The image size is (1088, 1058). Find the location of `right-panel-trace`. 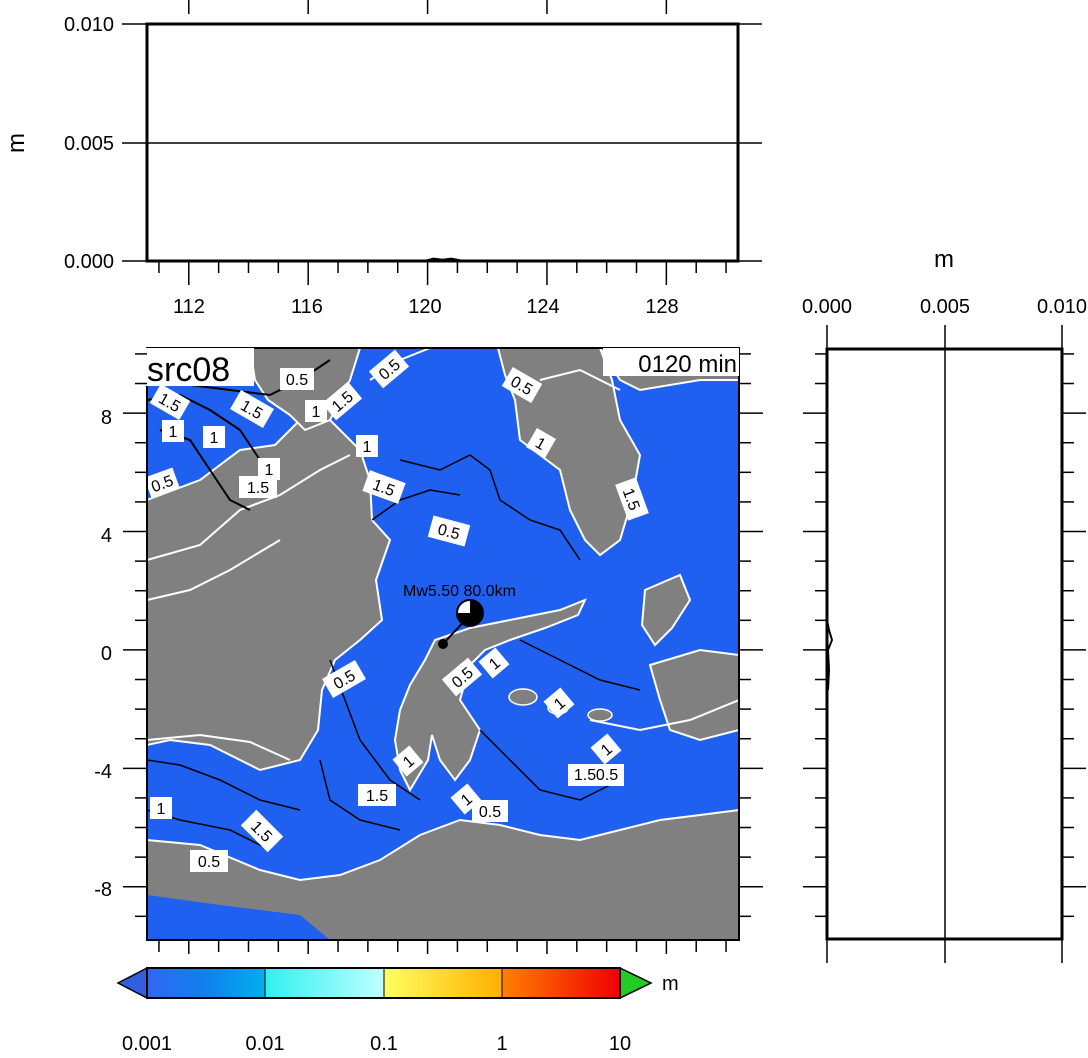

right-panel-trace is located at coordinates (830, 655).